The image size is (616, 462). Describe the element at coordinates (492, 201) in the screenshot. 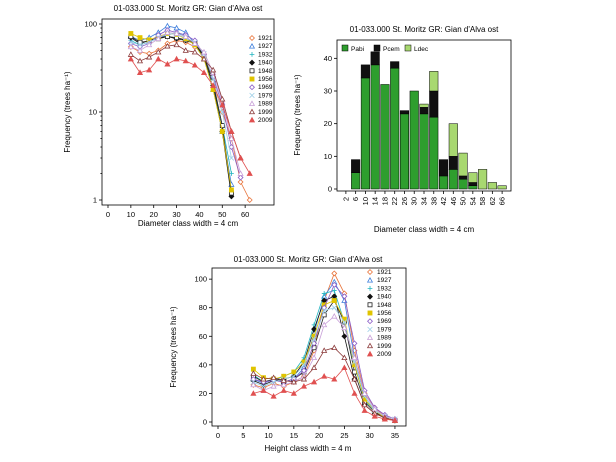

I see `chart2-xtick-label: 62` at that location.